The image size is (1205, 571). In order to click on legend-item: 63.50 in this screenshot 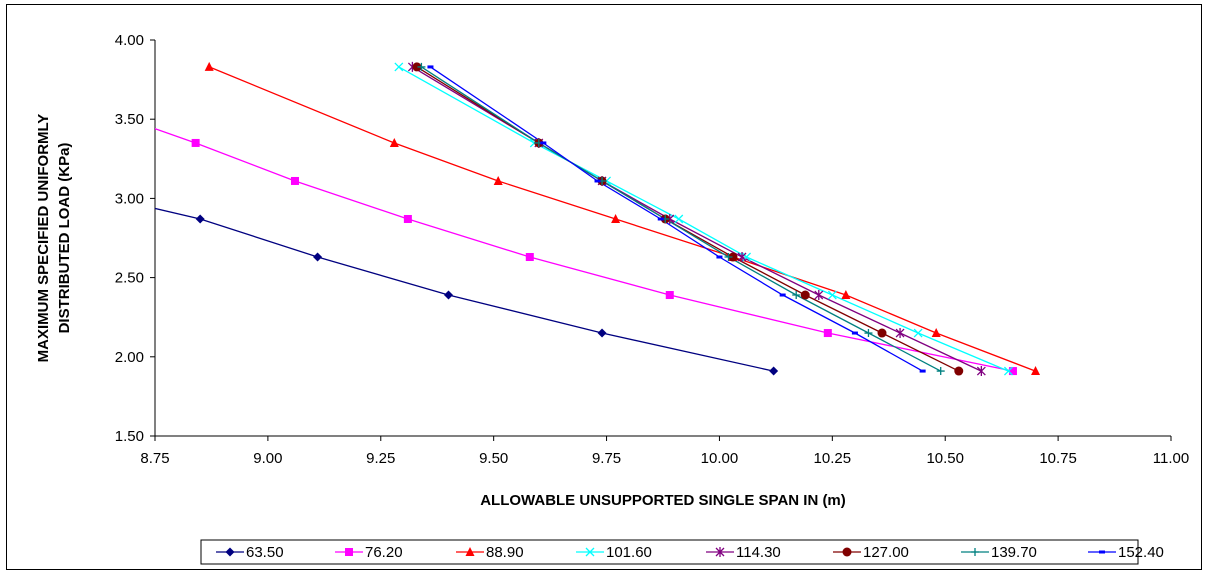, I will do `click(250, 552)`.